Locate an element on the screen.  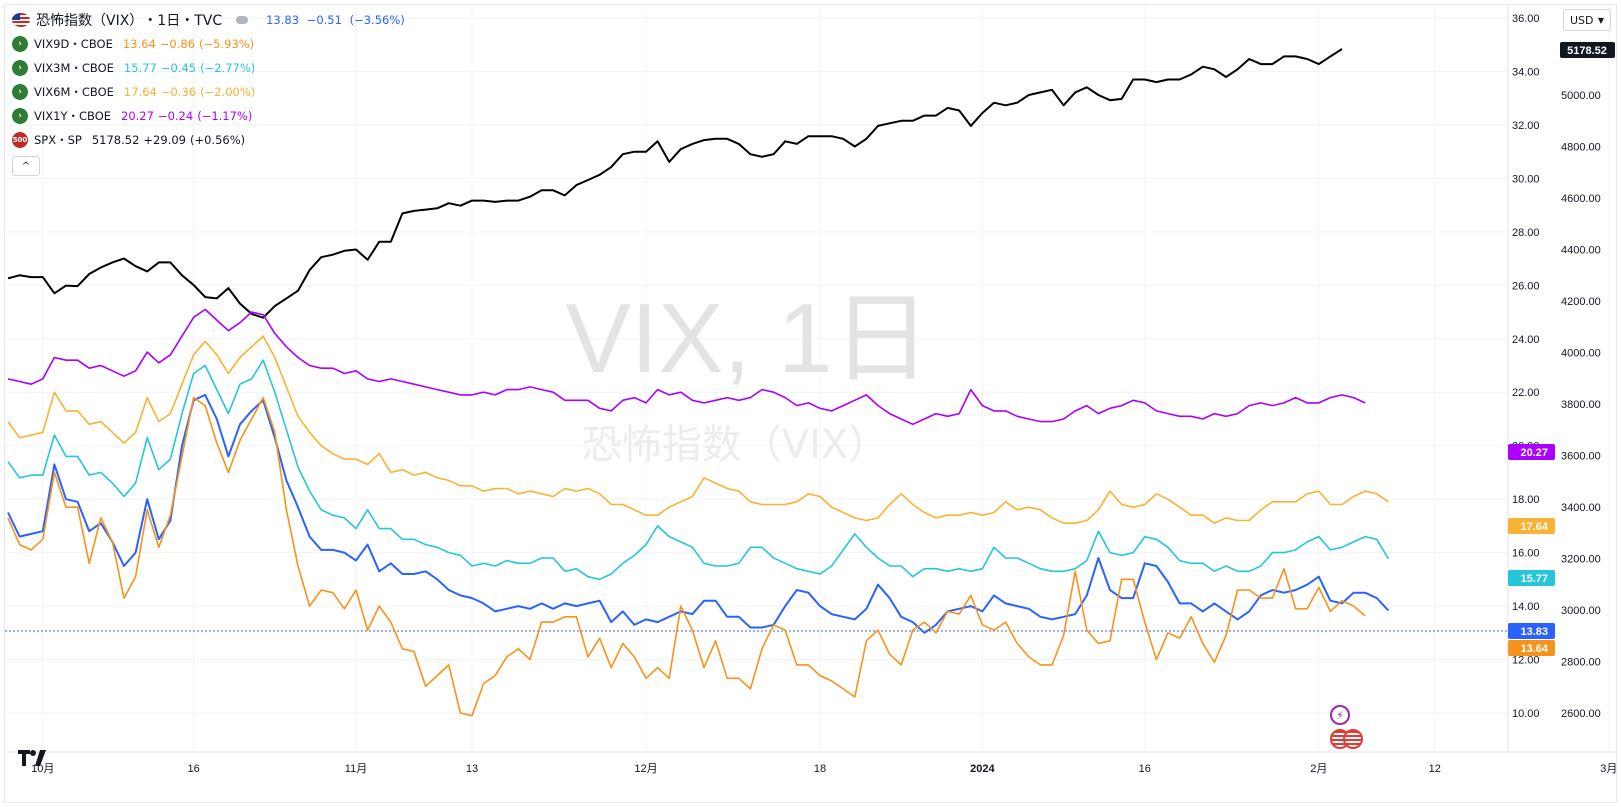
right-axis-tick: 2600.00 is located at coordinates (1581, 714).